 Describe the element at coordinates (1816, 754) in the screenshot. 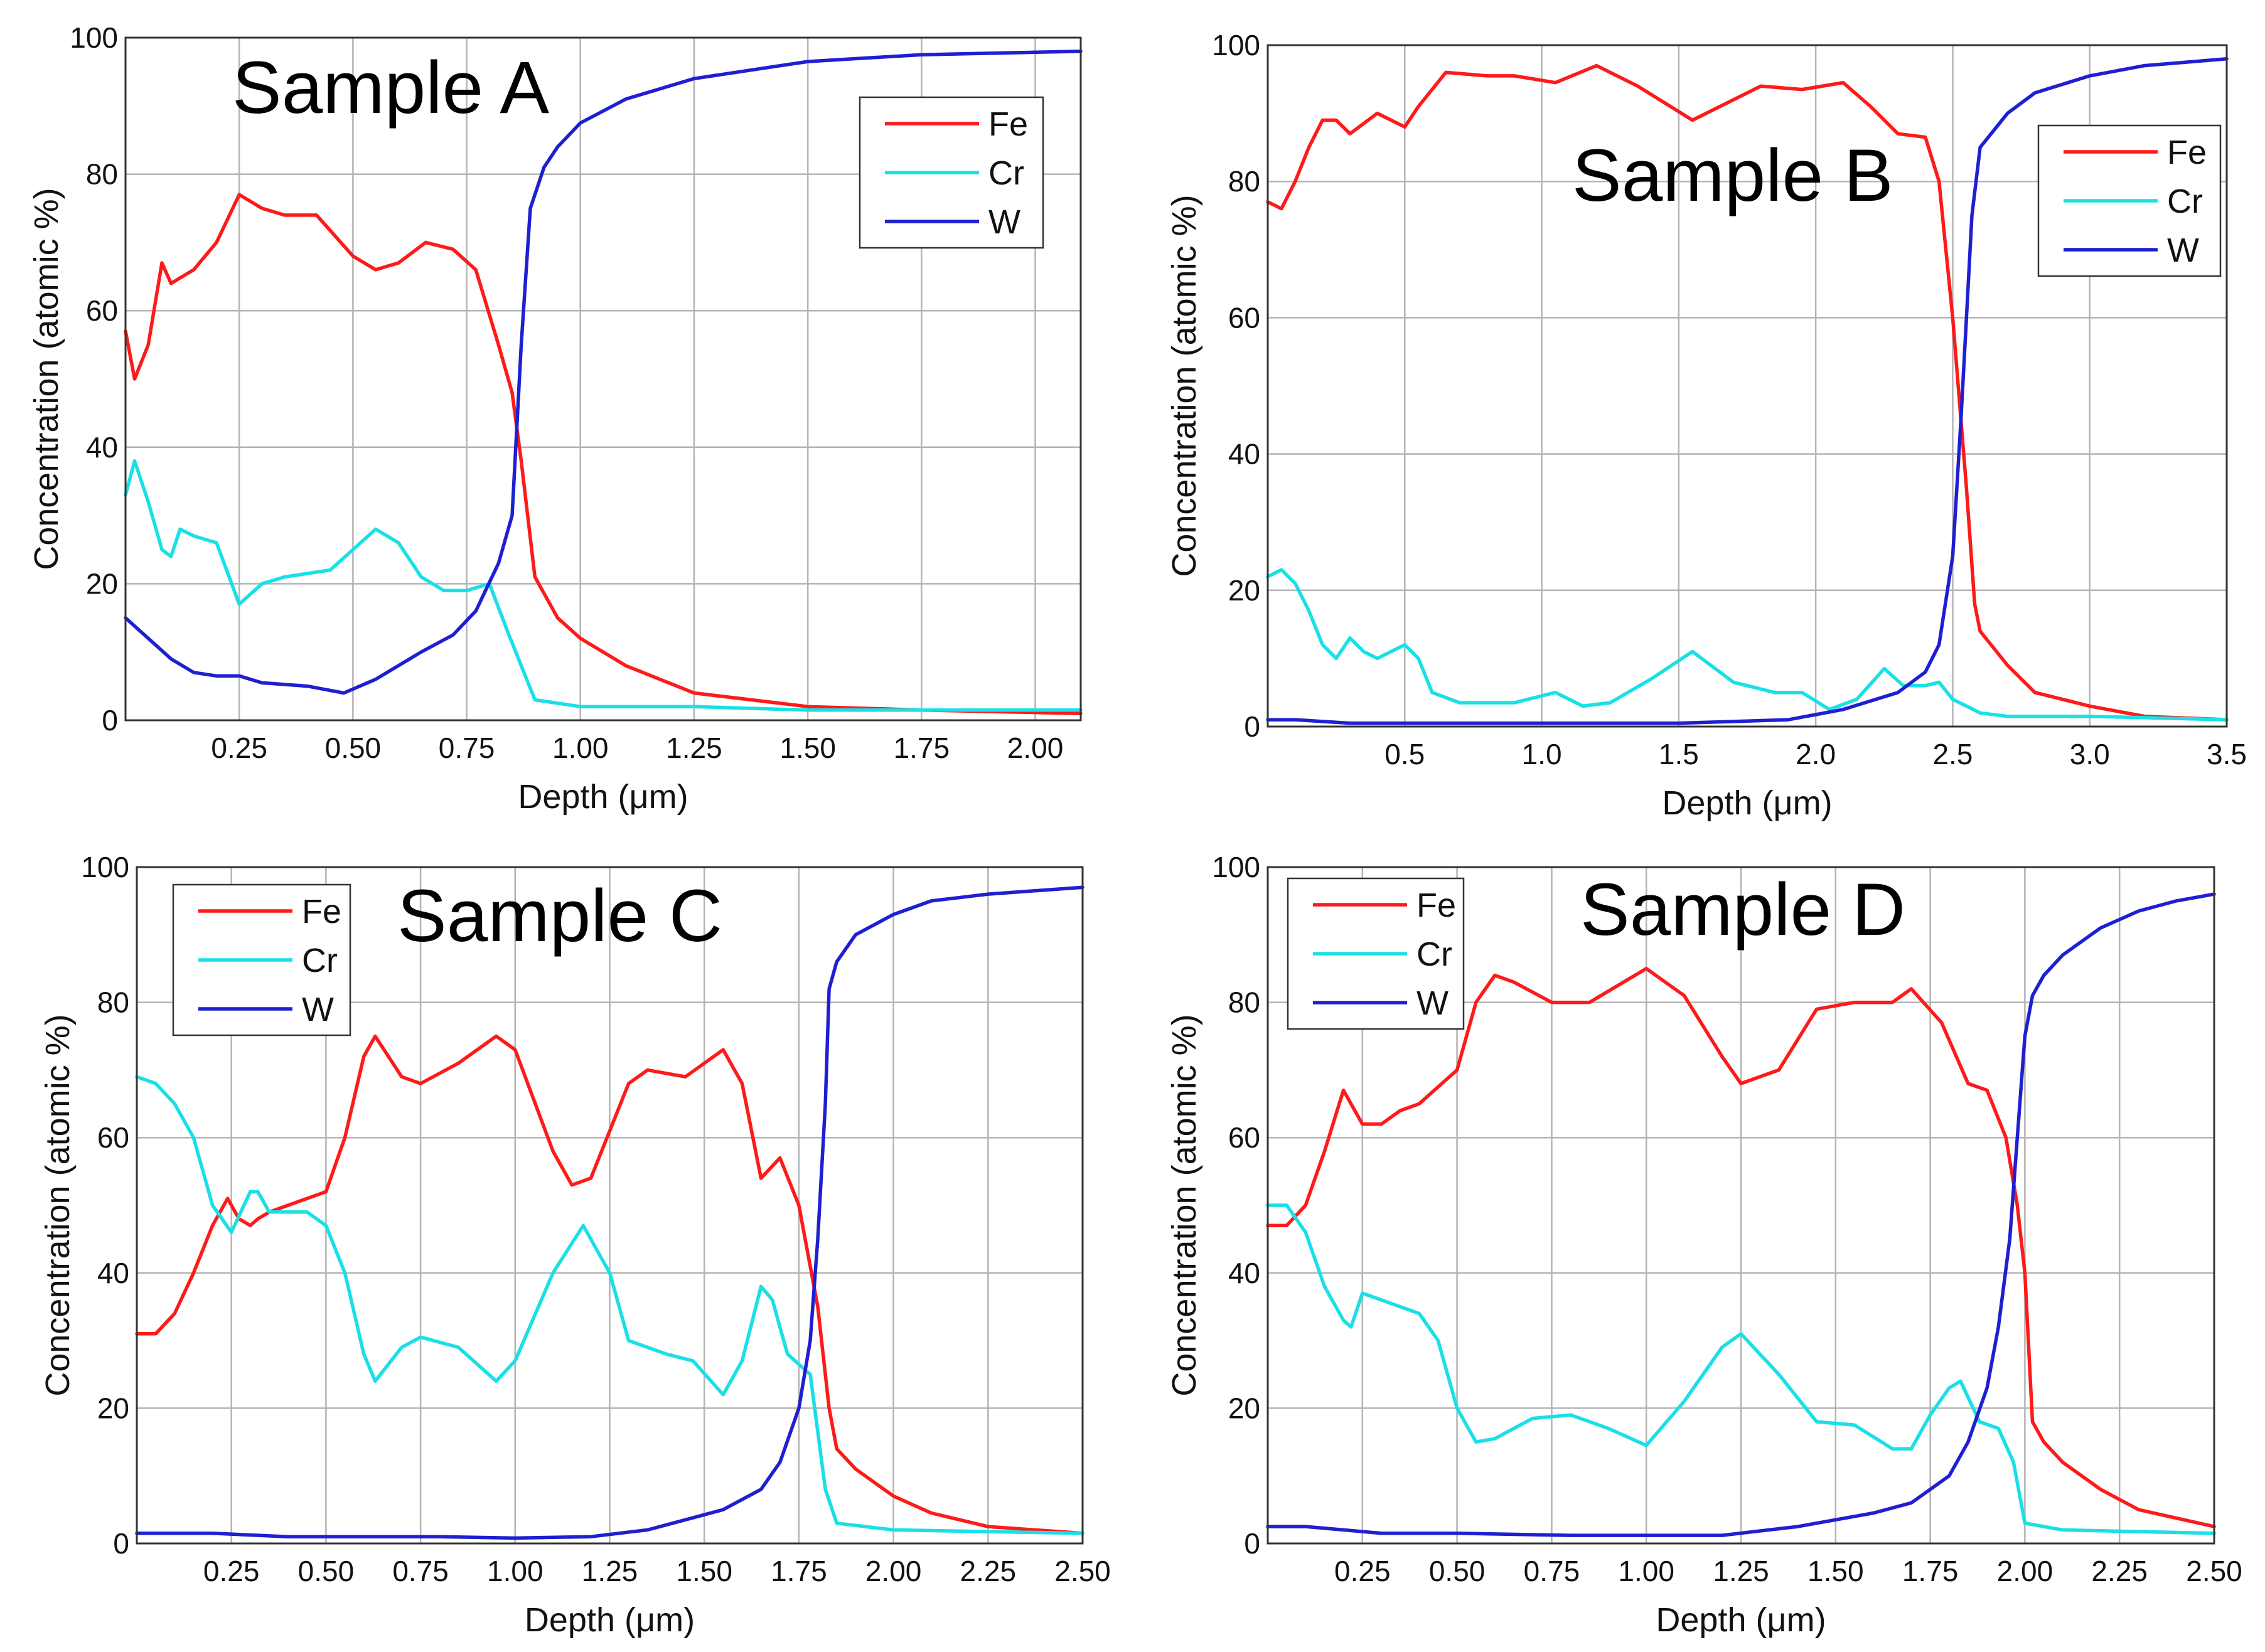

I see `x-tick-label: 2.0` at that location.